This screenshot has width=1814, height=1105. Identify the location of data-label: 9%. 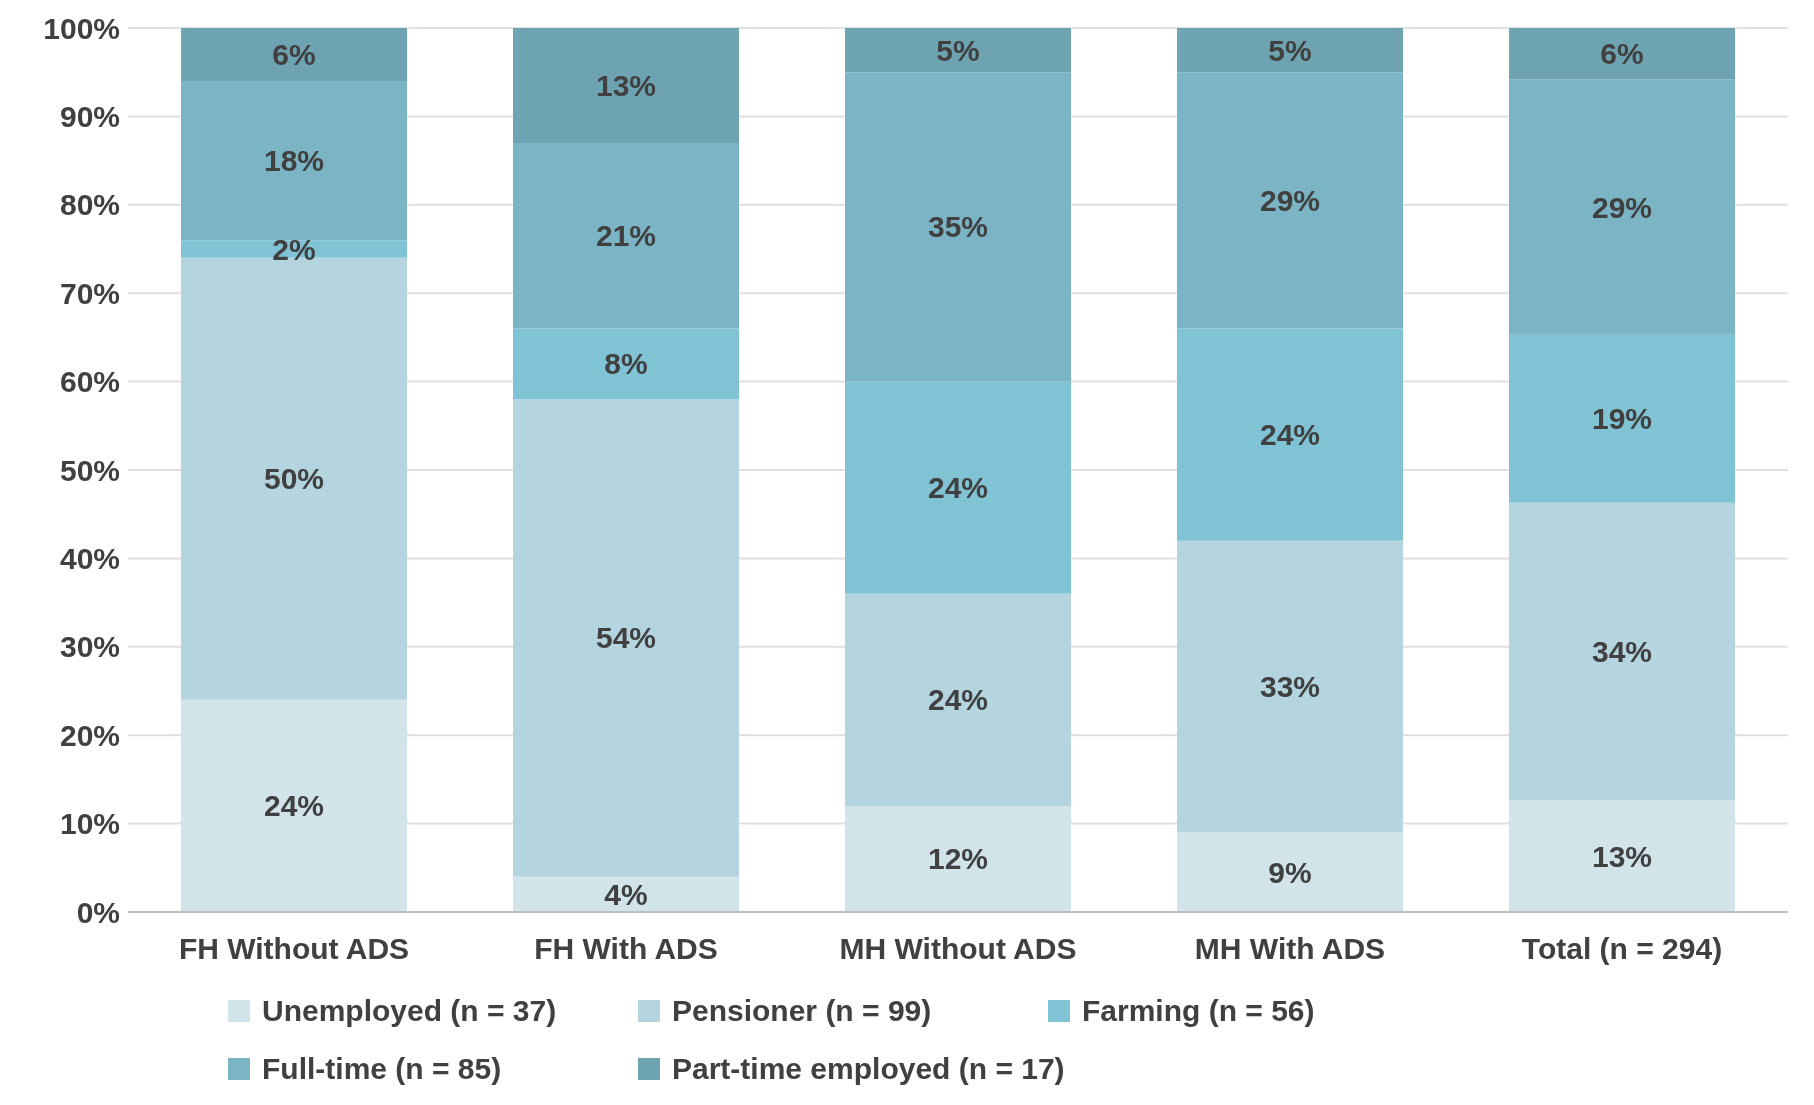
(1290, 872).